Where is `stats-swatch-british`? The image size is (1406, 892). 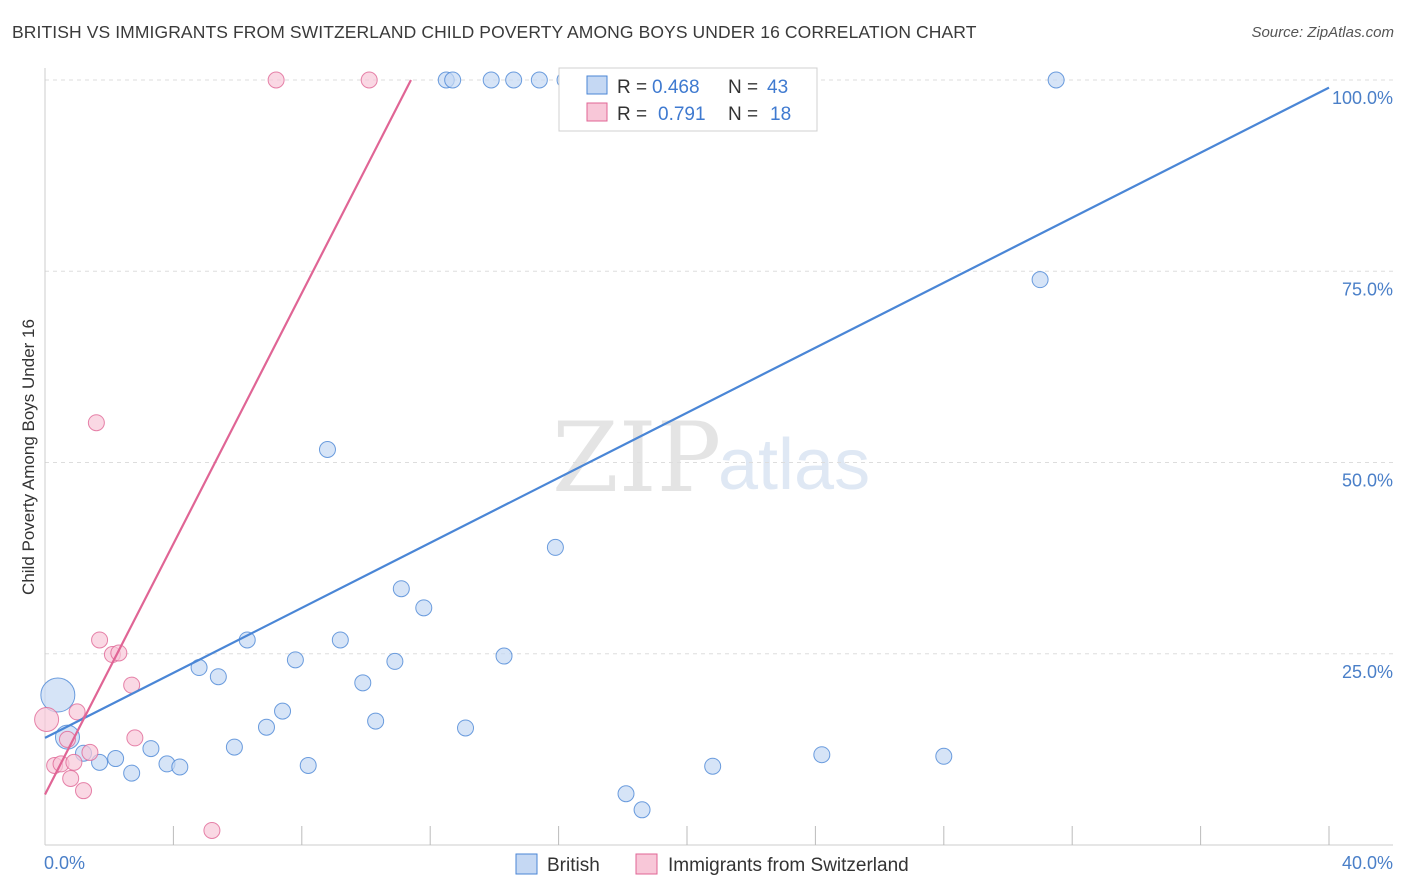
stats-swatch-british is located at coordinates (597, 85).